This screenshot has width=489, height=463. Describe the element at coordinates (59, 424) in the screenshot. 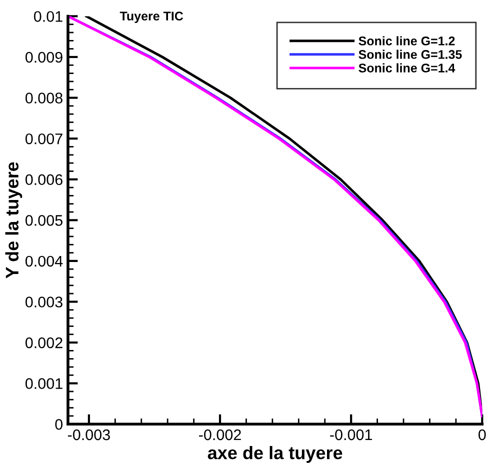

I see `y-tick-label: 0` at that location.